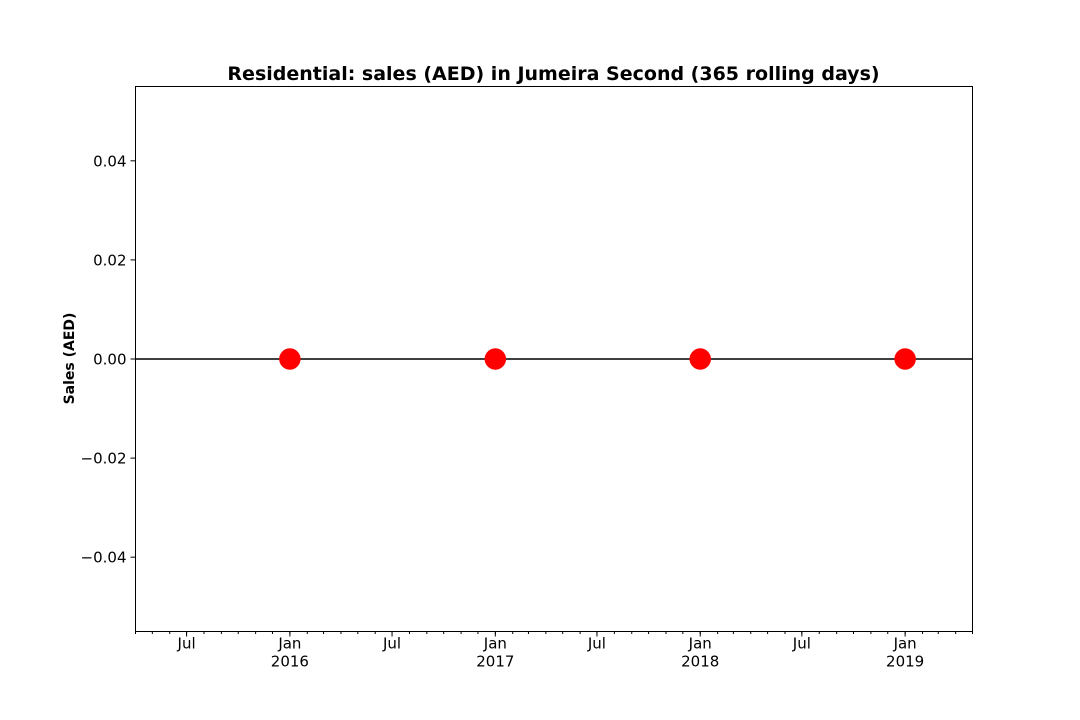 The height and width of the screenshot is (720, 1080). Describe the element at coordinates (104, 459) in the screenshot. I see `y-tick-label: −0.02` at that location.